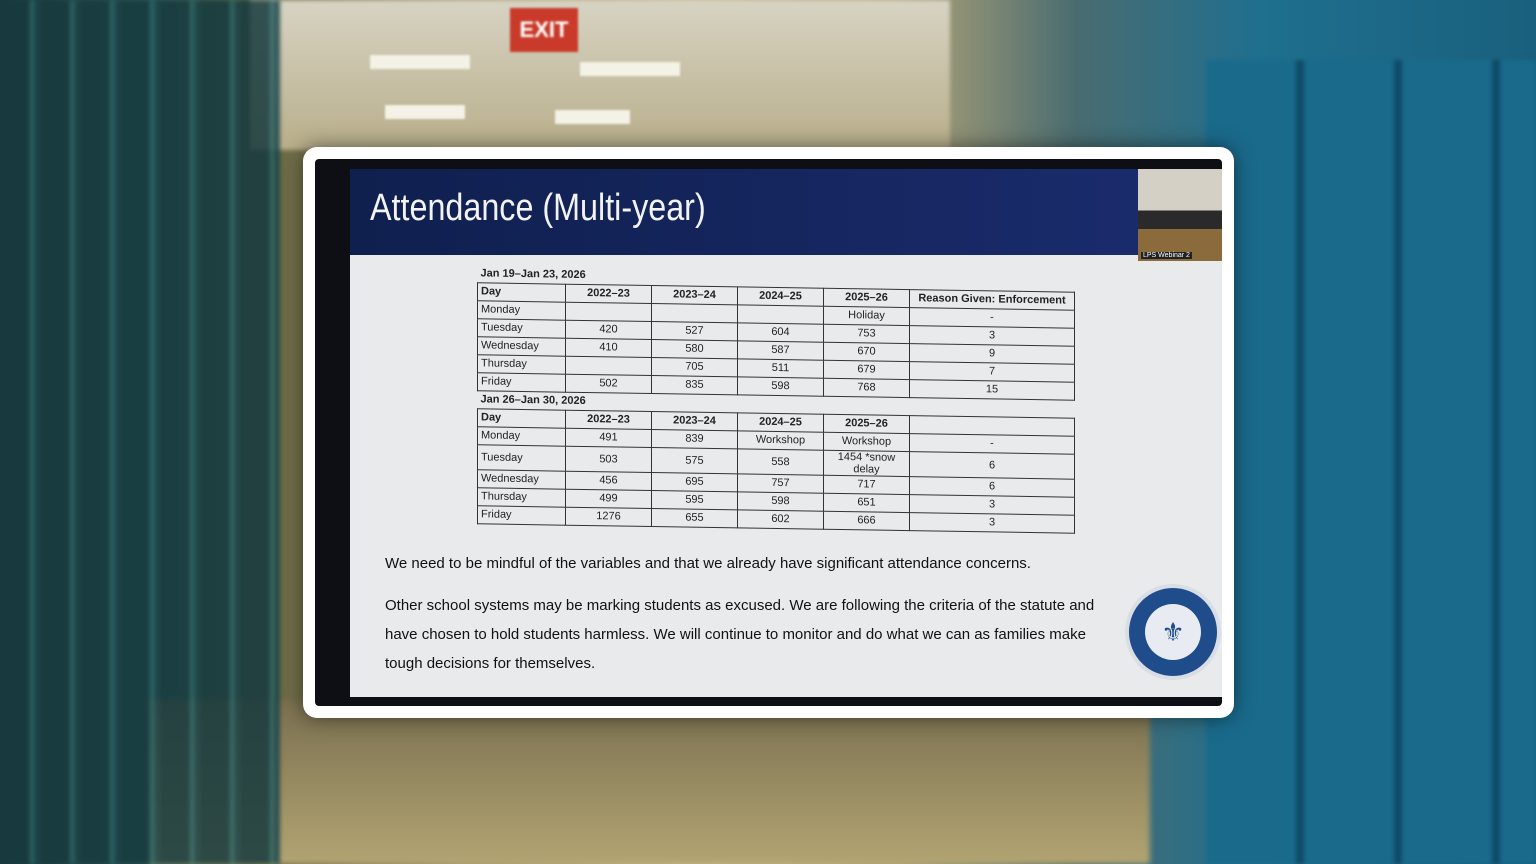  I want to click on table-cell: 420, so click(608, 329).